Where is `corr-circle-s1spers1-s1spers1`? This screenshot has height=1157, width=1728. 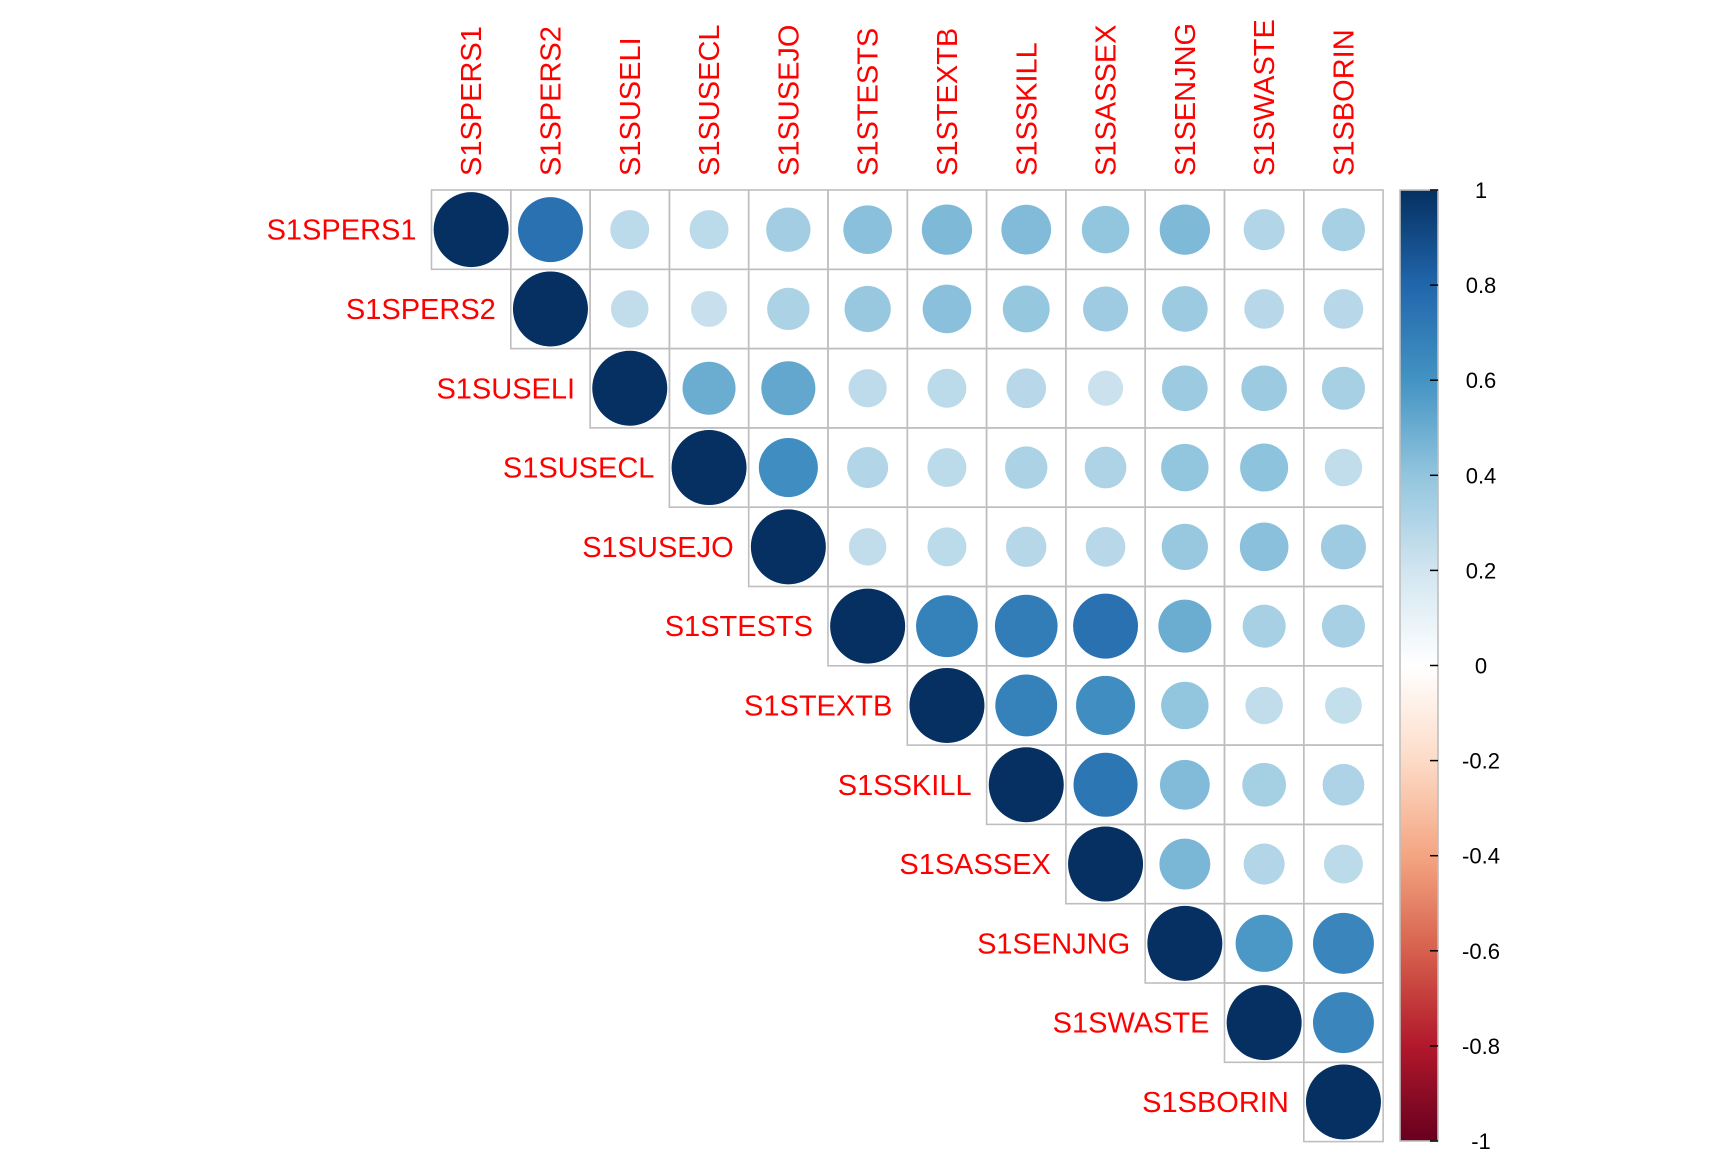 corr-circle-s1spers1-s1spers1 is located at coordinates (471, 230).